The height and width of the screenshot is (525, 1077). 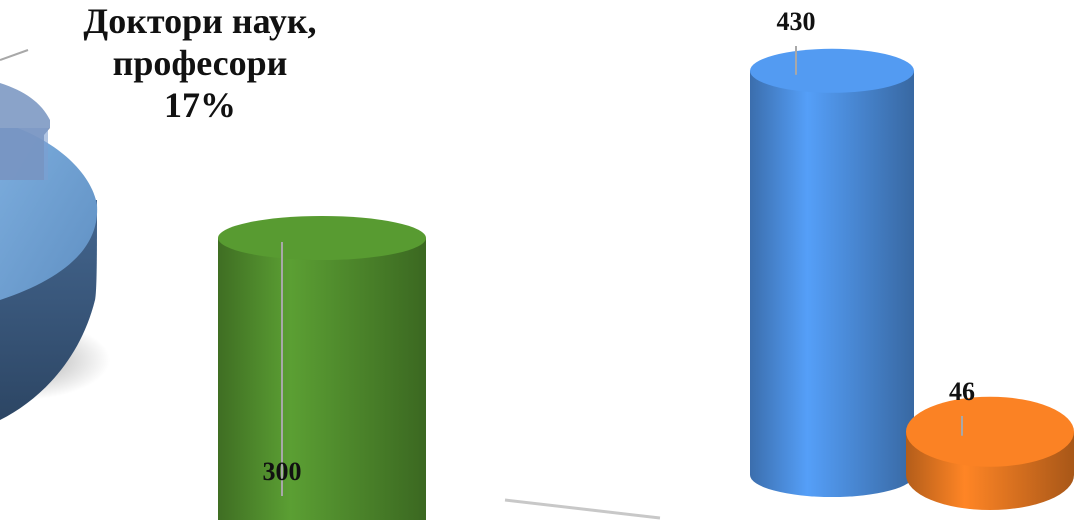 I want to click on bar-data-label-2: 46, so click(x=962, y=391).